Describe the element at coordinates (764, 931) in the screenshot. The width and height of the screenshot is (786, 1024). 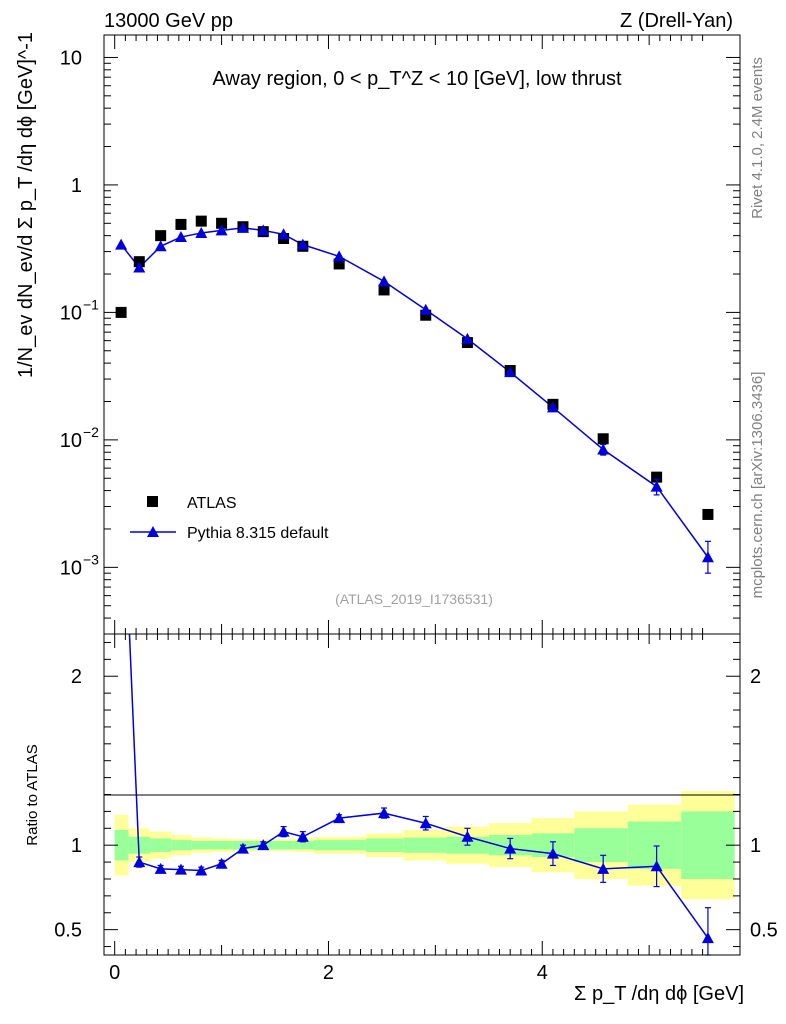
I see `ratio-y-tick-label-right: 0.5` at that location.